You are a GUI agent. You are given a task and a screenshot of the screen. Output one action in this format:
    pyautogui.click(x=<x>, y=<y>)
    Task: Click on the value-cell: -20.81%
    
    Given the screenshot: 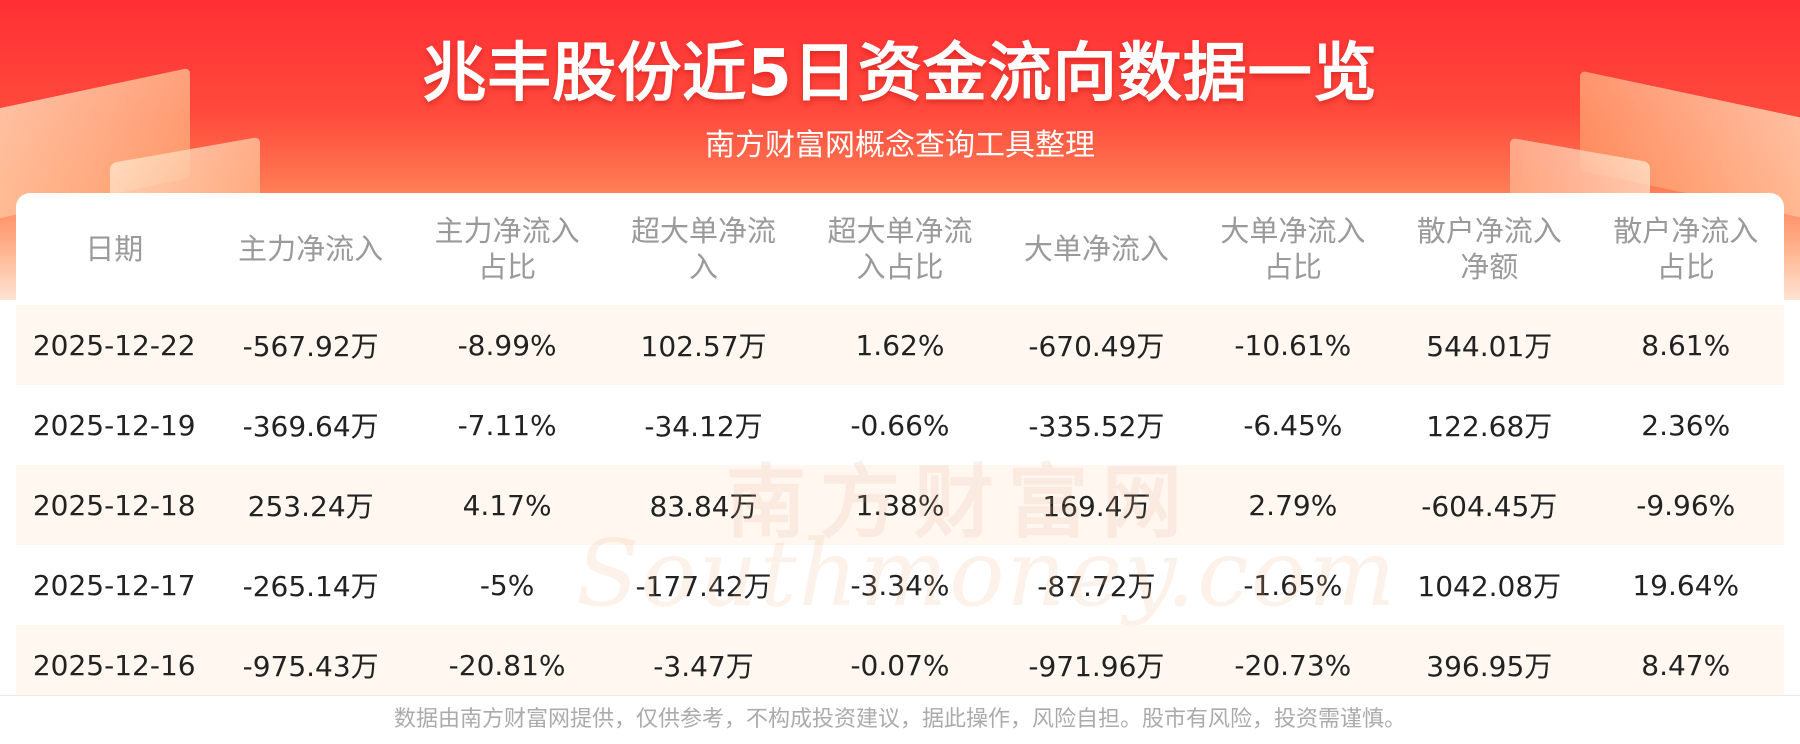 What is the action you would take?
    pyautogui.click(x=507, y=660)
    